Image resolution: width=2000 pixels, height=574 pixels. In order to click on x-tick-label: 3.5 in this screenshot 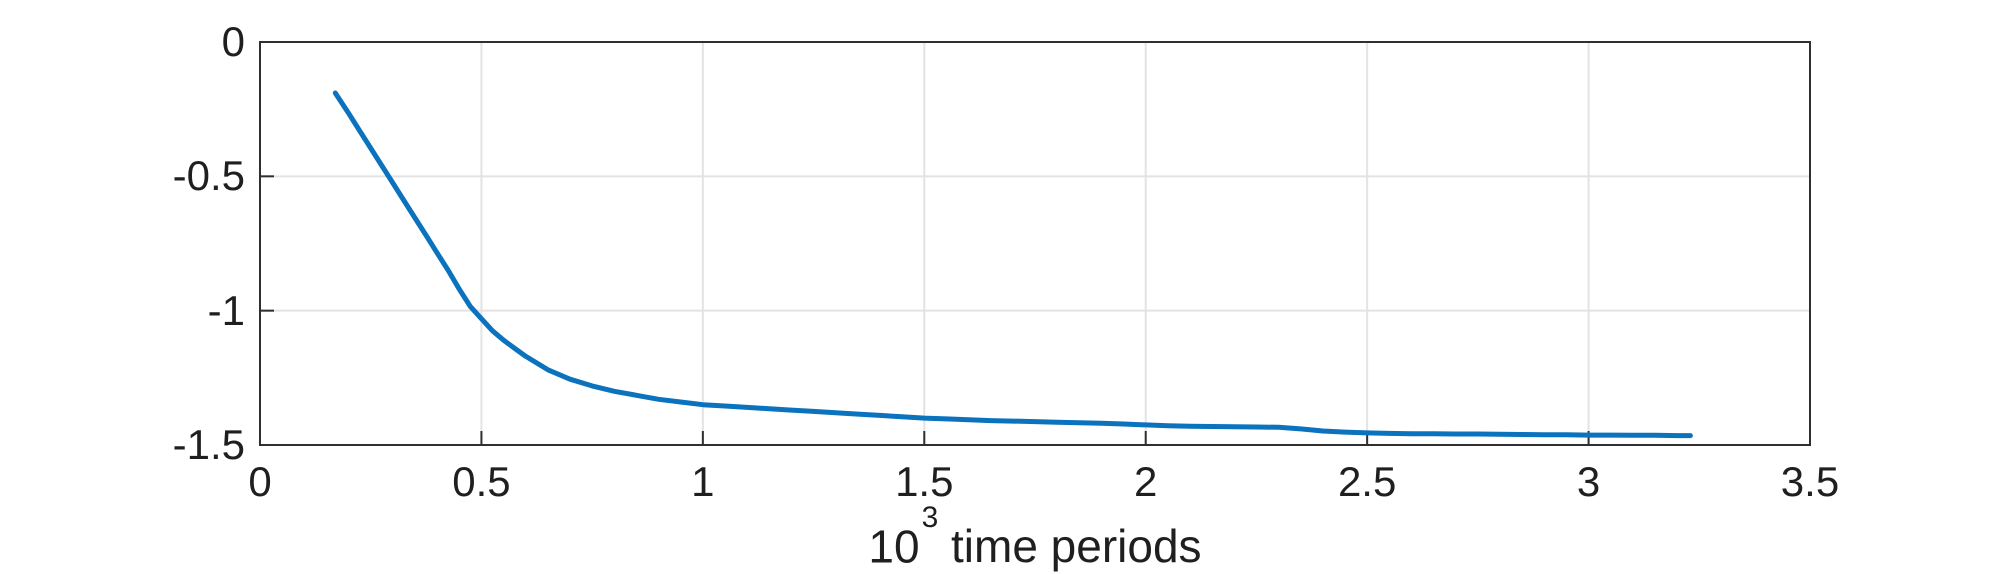, I will do `click(1810, 481)`.